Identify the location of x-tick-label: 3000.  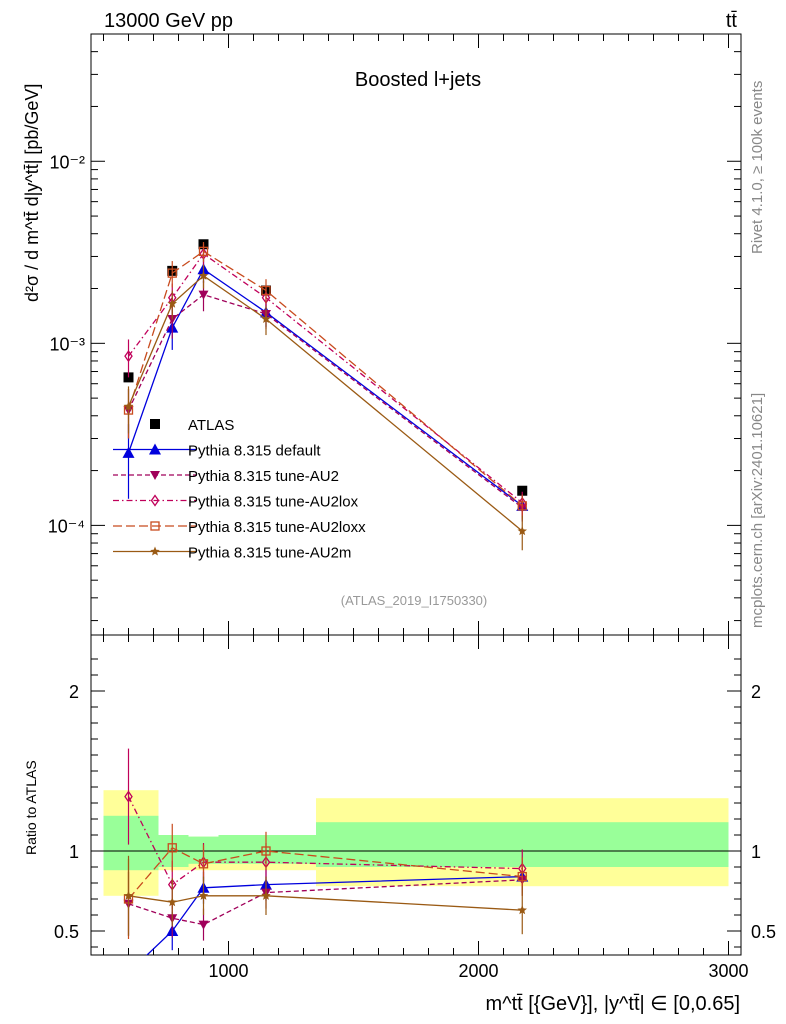
(728, 971).